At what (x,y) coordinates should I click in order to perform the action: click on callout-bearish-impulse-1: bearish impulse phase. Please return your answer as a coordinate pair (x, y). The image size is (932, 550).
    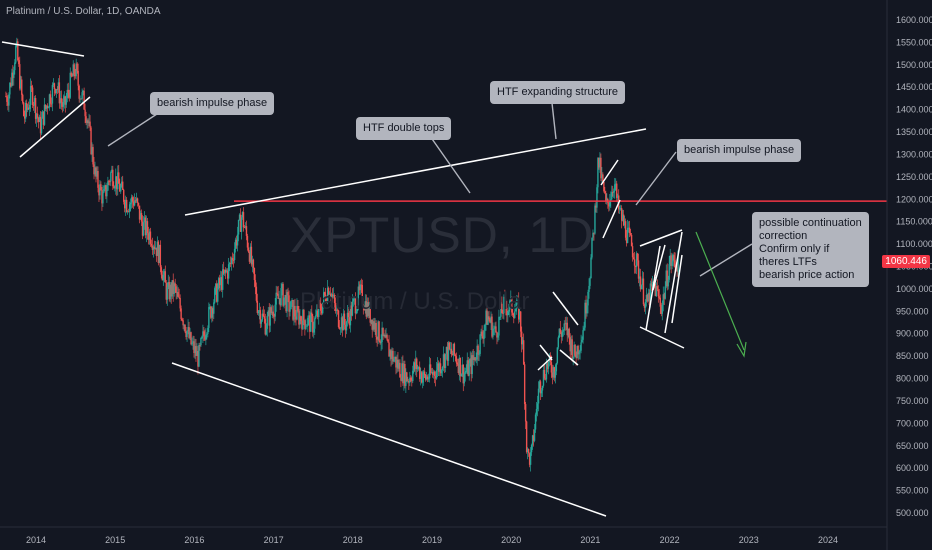
    Looking at the image, I should click on (212, 103).